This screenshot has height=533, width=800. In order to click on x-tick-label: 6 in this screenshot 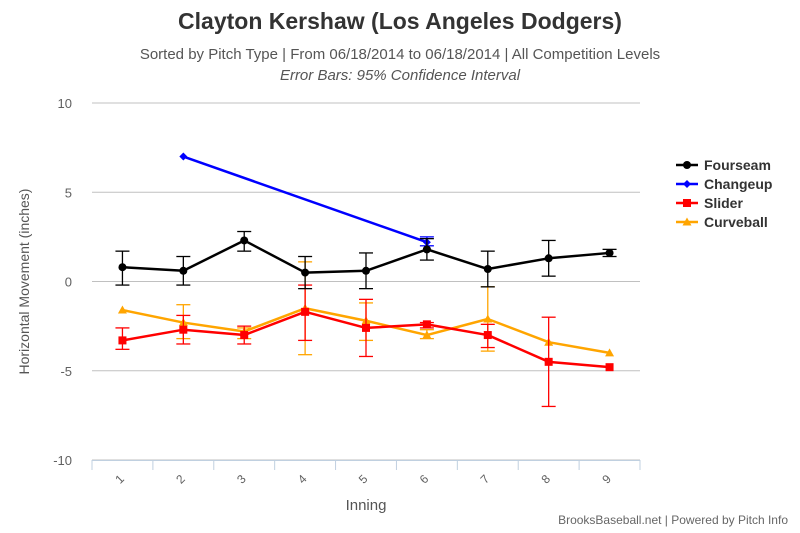, I will do `click(424, 479)`.